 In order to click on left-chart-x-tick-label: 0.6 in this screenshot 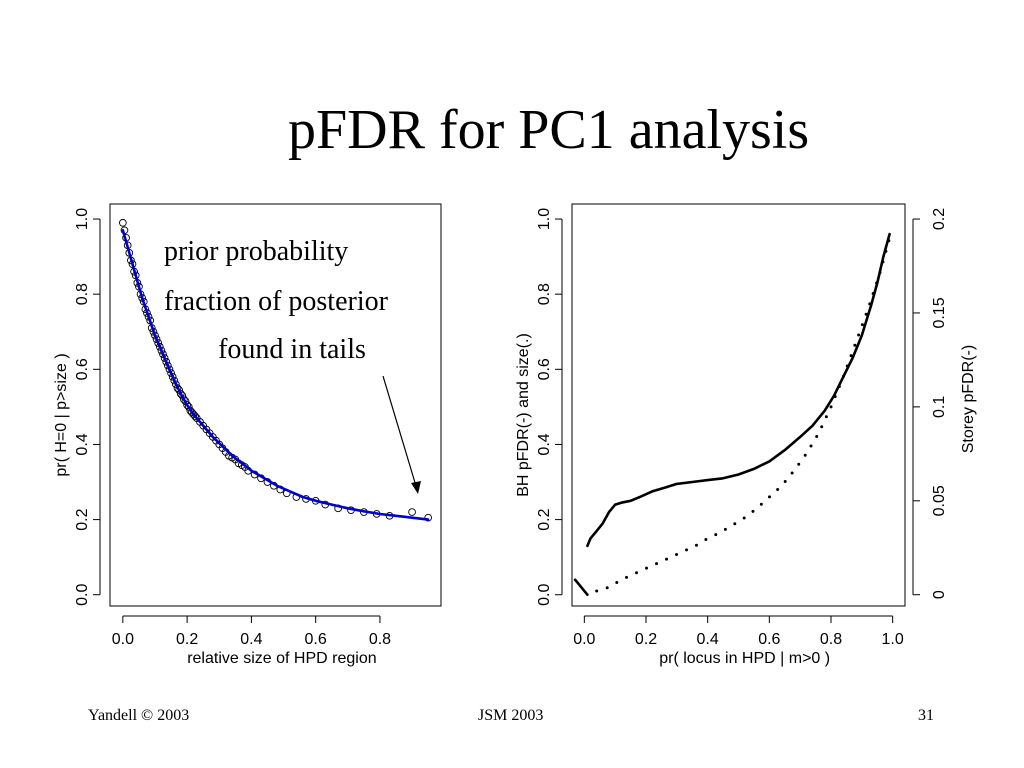, I will do `click(316, 639)`.